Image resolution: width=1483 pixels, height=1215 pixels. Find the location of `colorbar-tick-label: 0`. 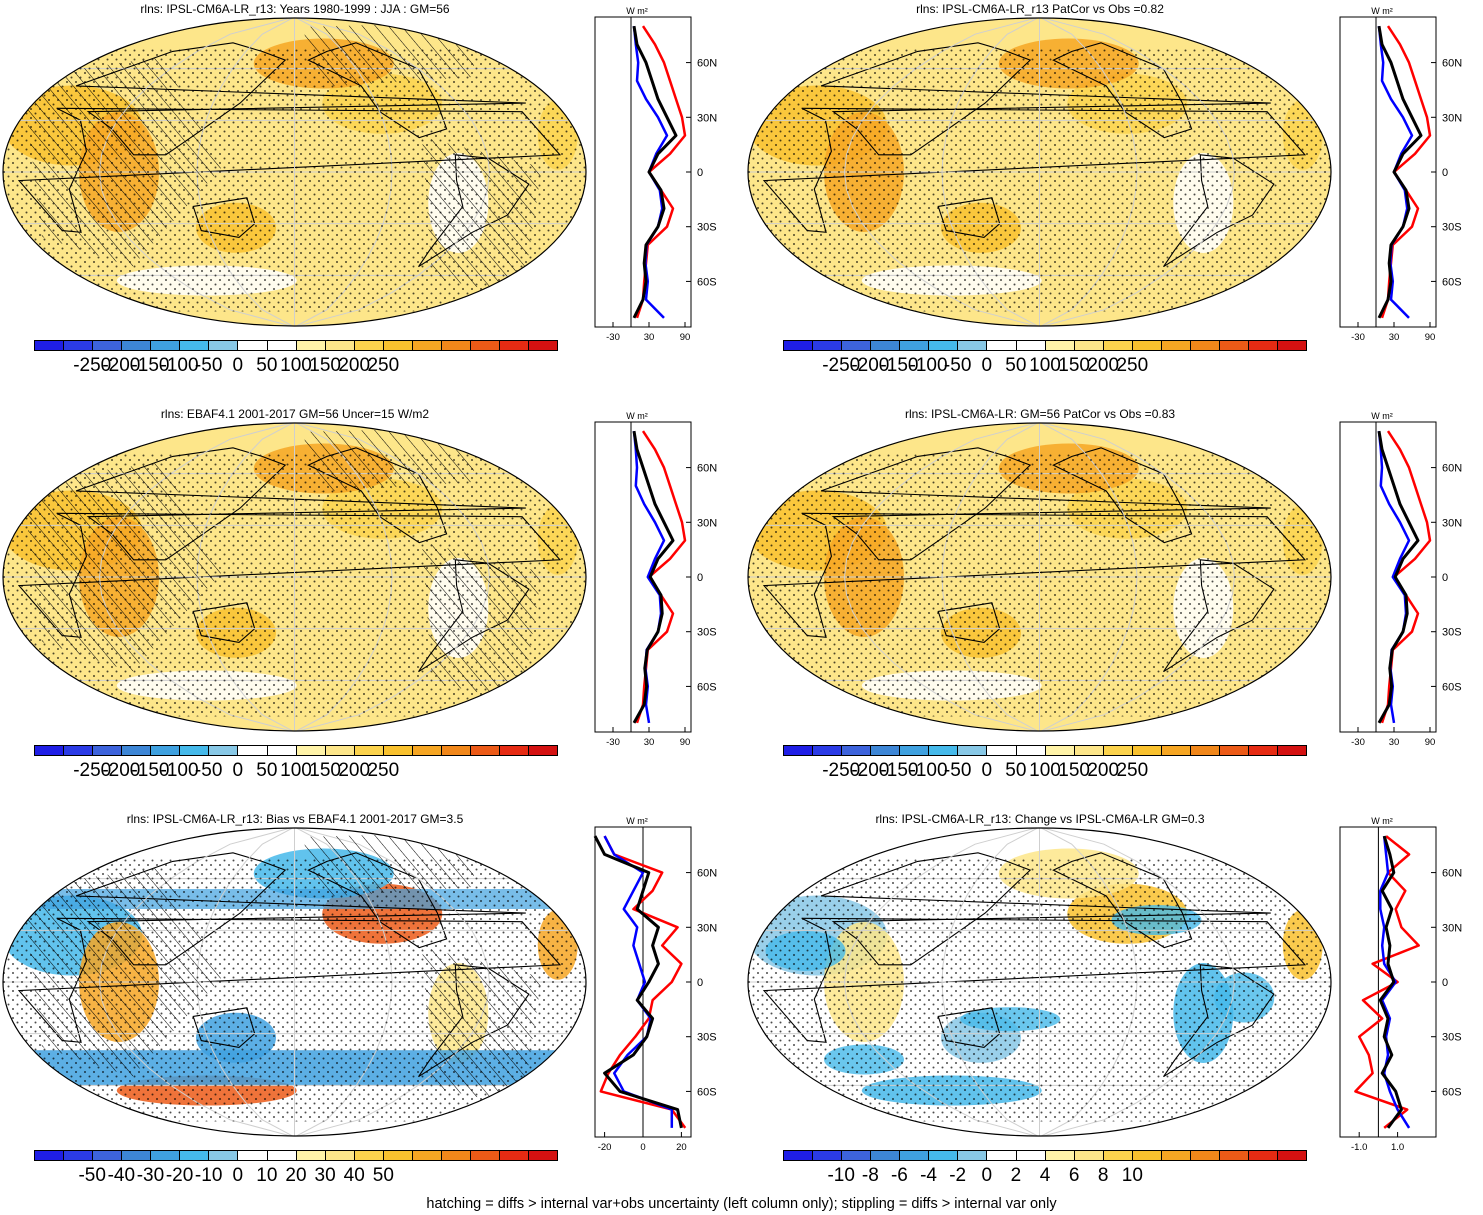

colorbar-tick-label: 0 is located at coordinates (987, 770).